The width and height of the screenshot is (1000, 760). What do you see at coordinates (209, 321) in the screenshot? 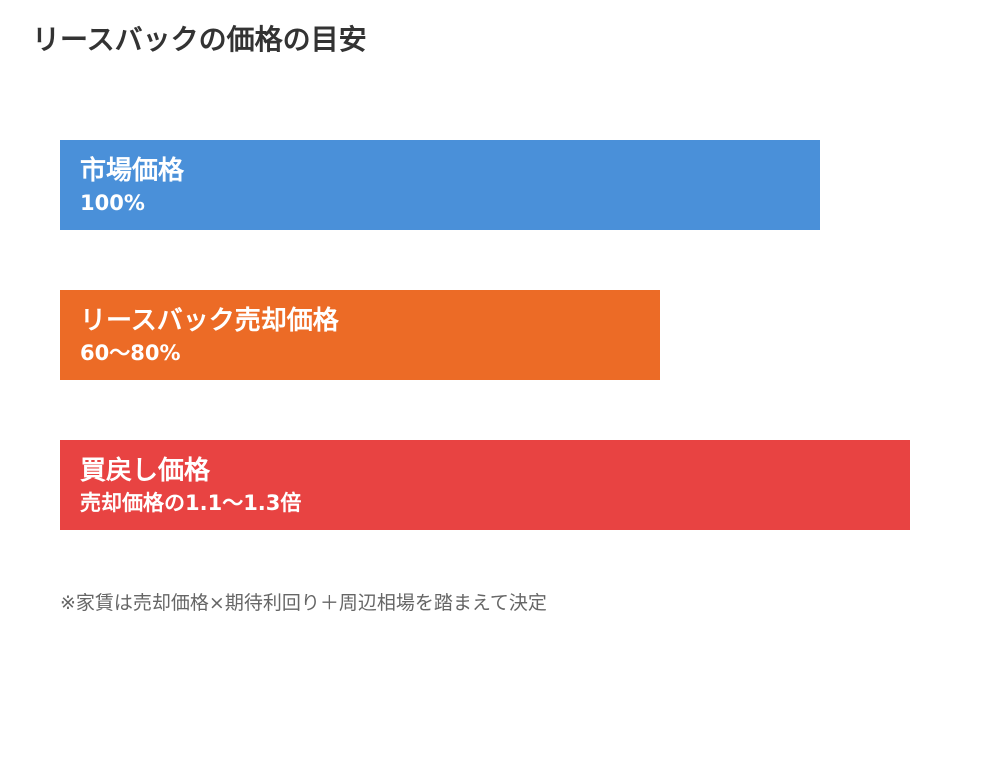
I see `bar-label: リースバック売却価格` at bounding box center [209, 321].